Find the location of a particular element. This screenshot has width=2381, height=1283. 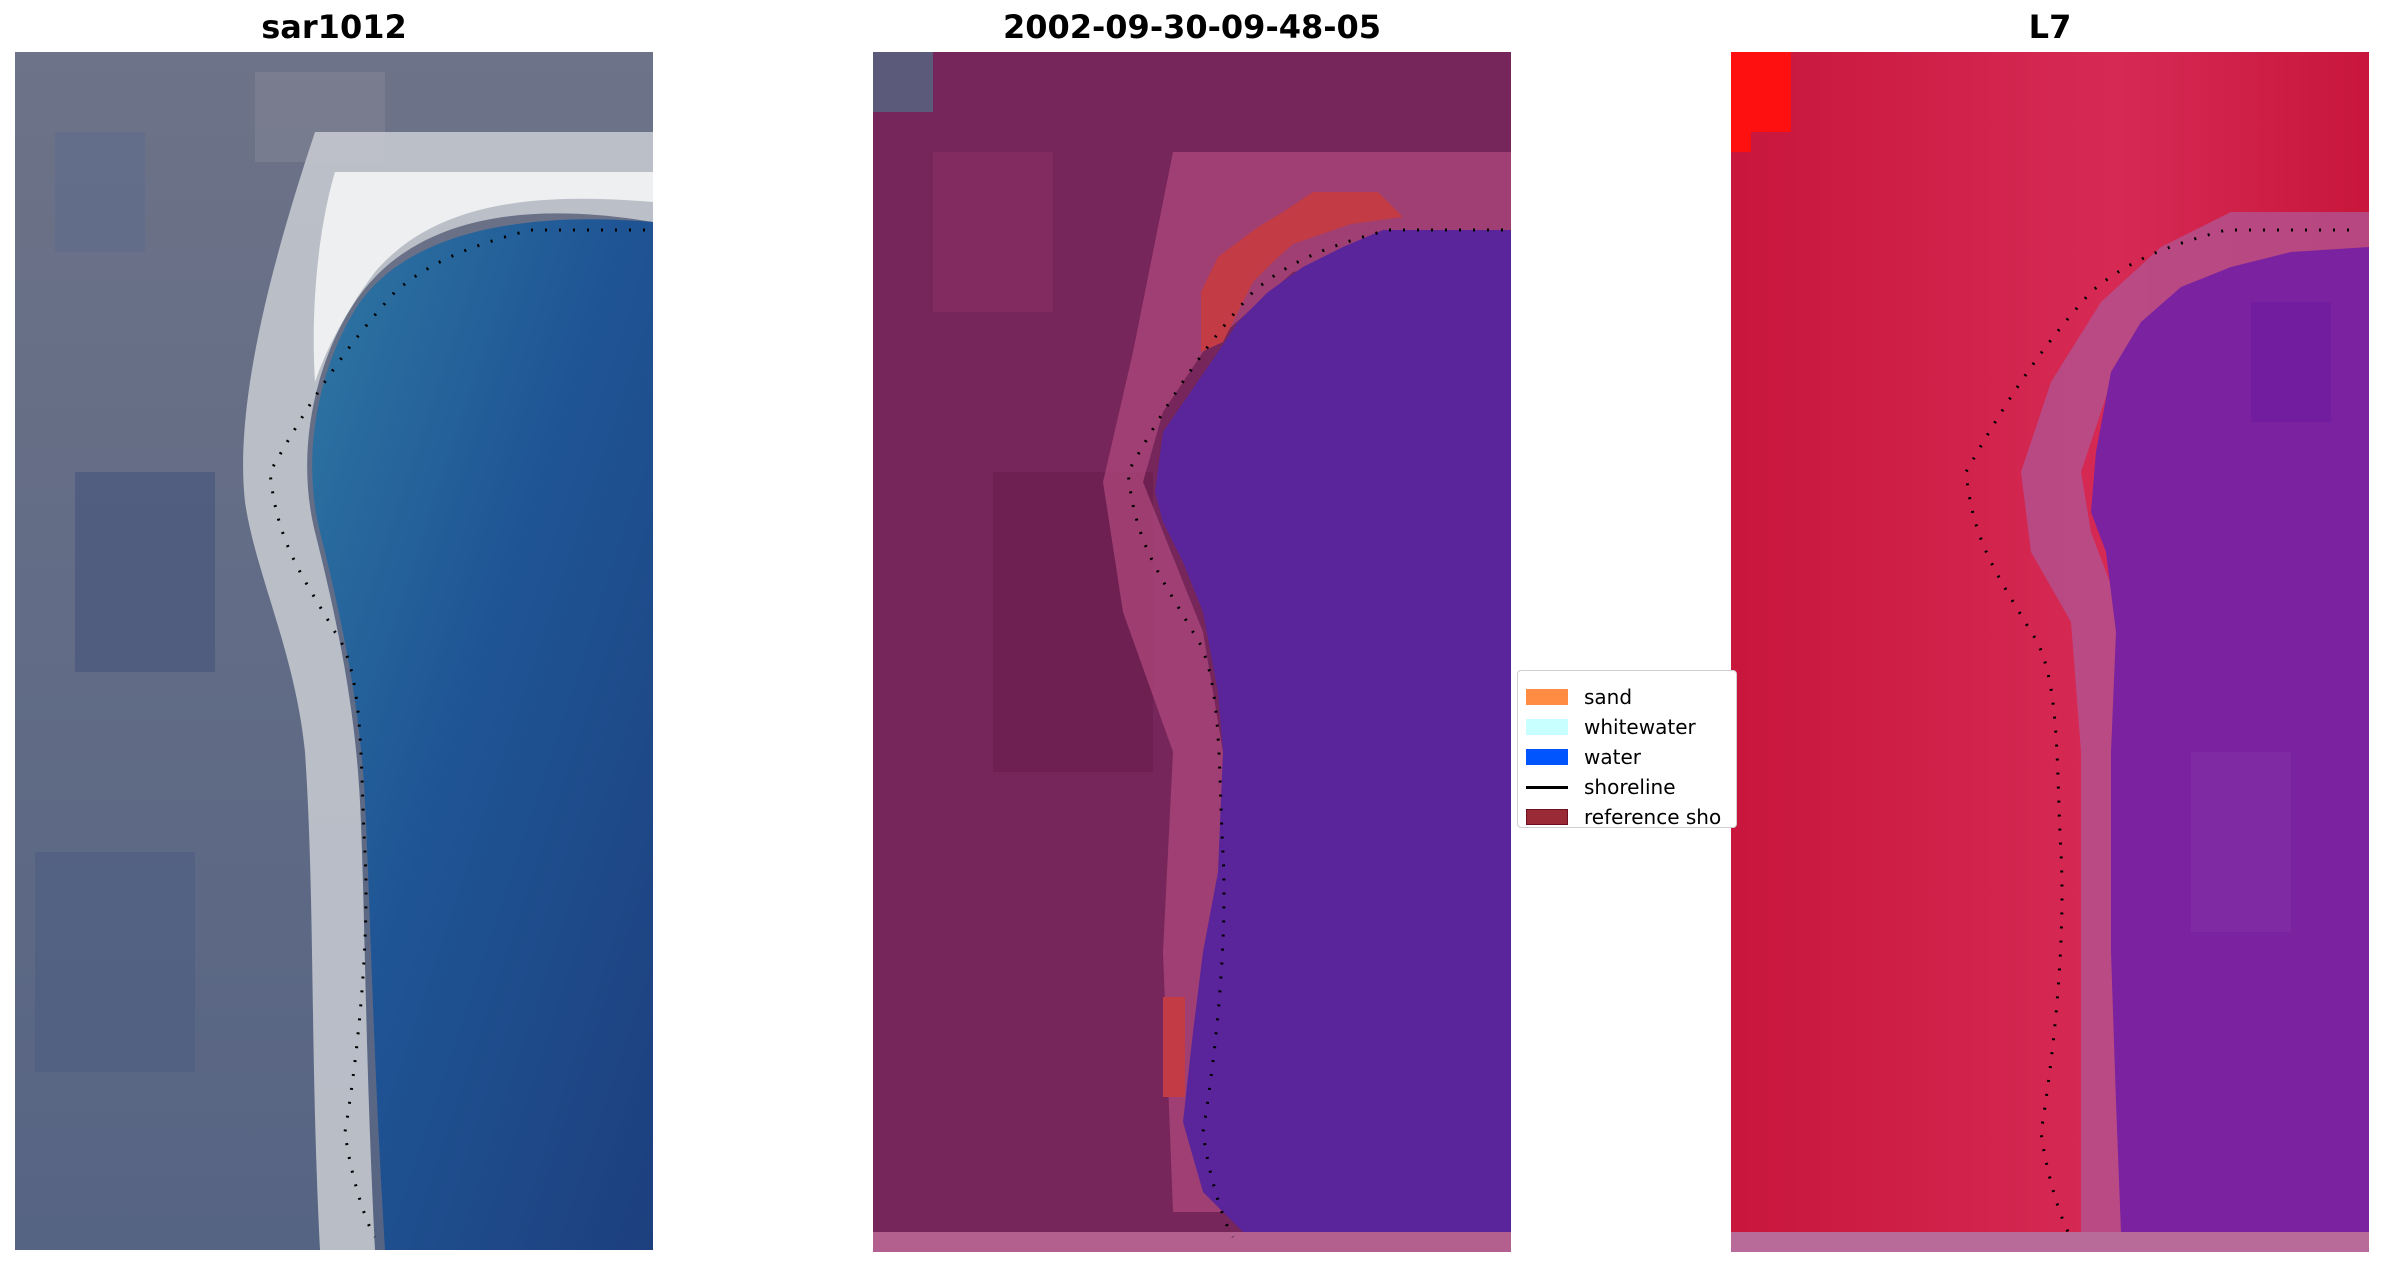

panel-title-mndwi: L7 is located at coordinates (2050, 27).